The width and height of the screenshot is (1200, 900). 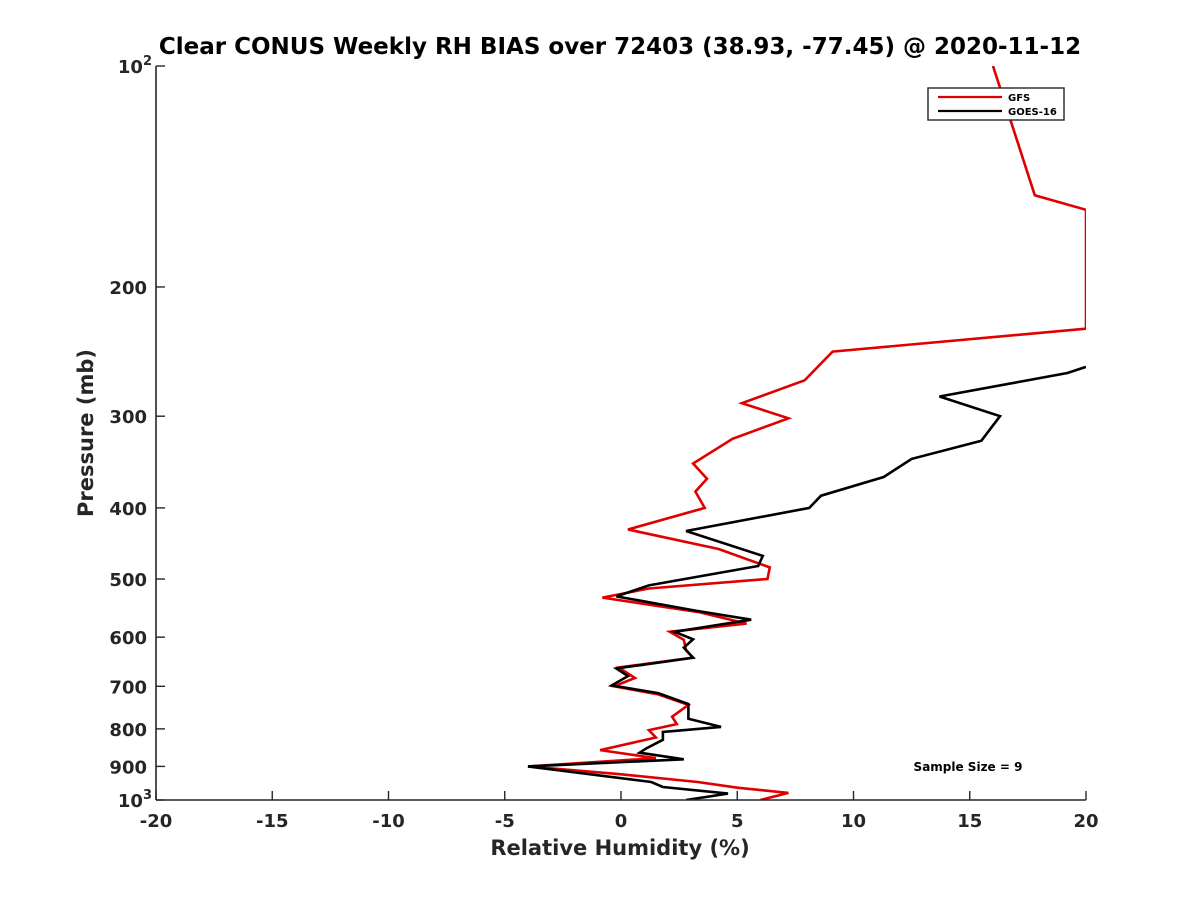 I want to click on x-axis-label: Relative Humidity (%), so click(x=619, y=848).